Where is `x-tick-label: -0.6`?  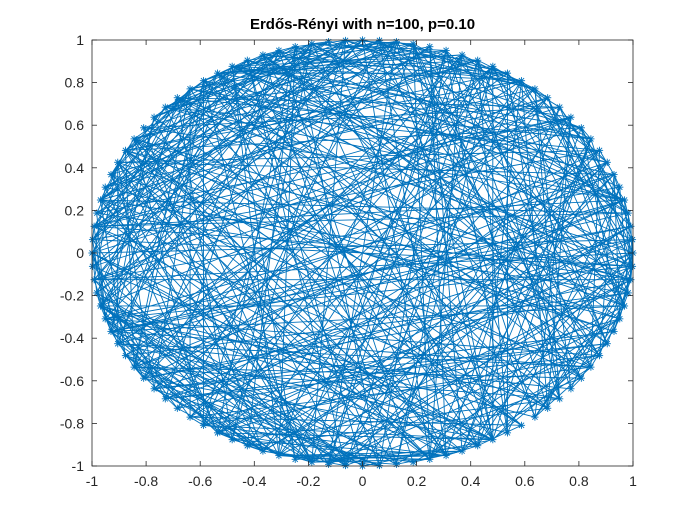 x-tick-label: -0.6 is located at coordinates (200, 481).